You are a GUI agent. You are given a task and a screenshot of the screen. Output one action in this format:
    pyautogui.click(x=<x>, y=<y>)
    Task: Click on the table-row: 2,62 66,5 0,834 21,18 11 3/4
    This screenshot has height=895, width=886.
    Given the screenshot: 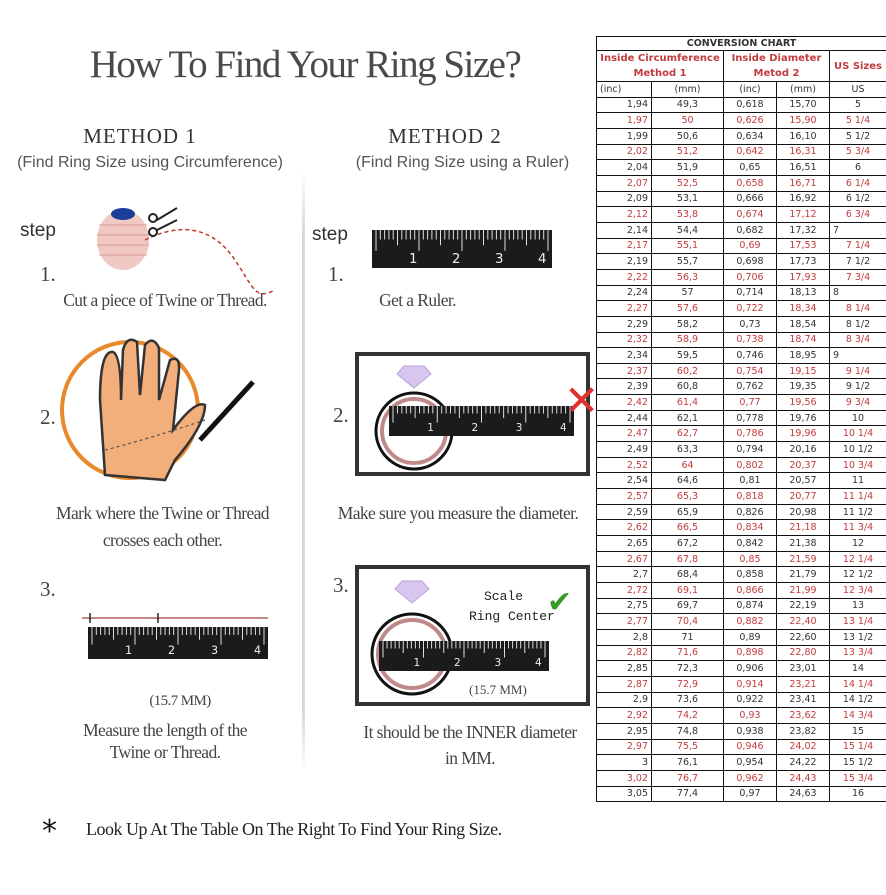 What is the action you would take?
    pyautogui.click(x=741, y=528)
    